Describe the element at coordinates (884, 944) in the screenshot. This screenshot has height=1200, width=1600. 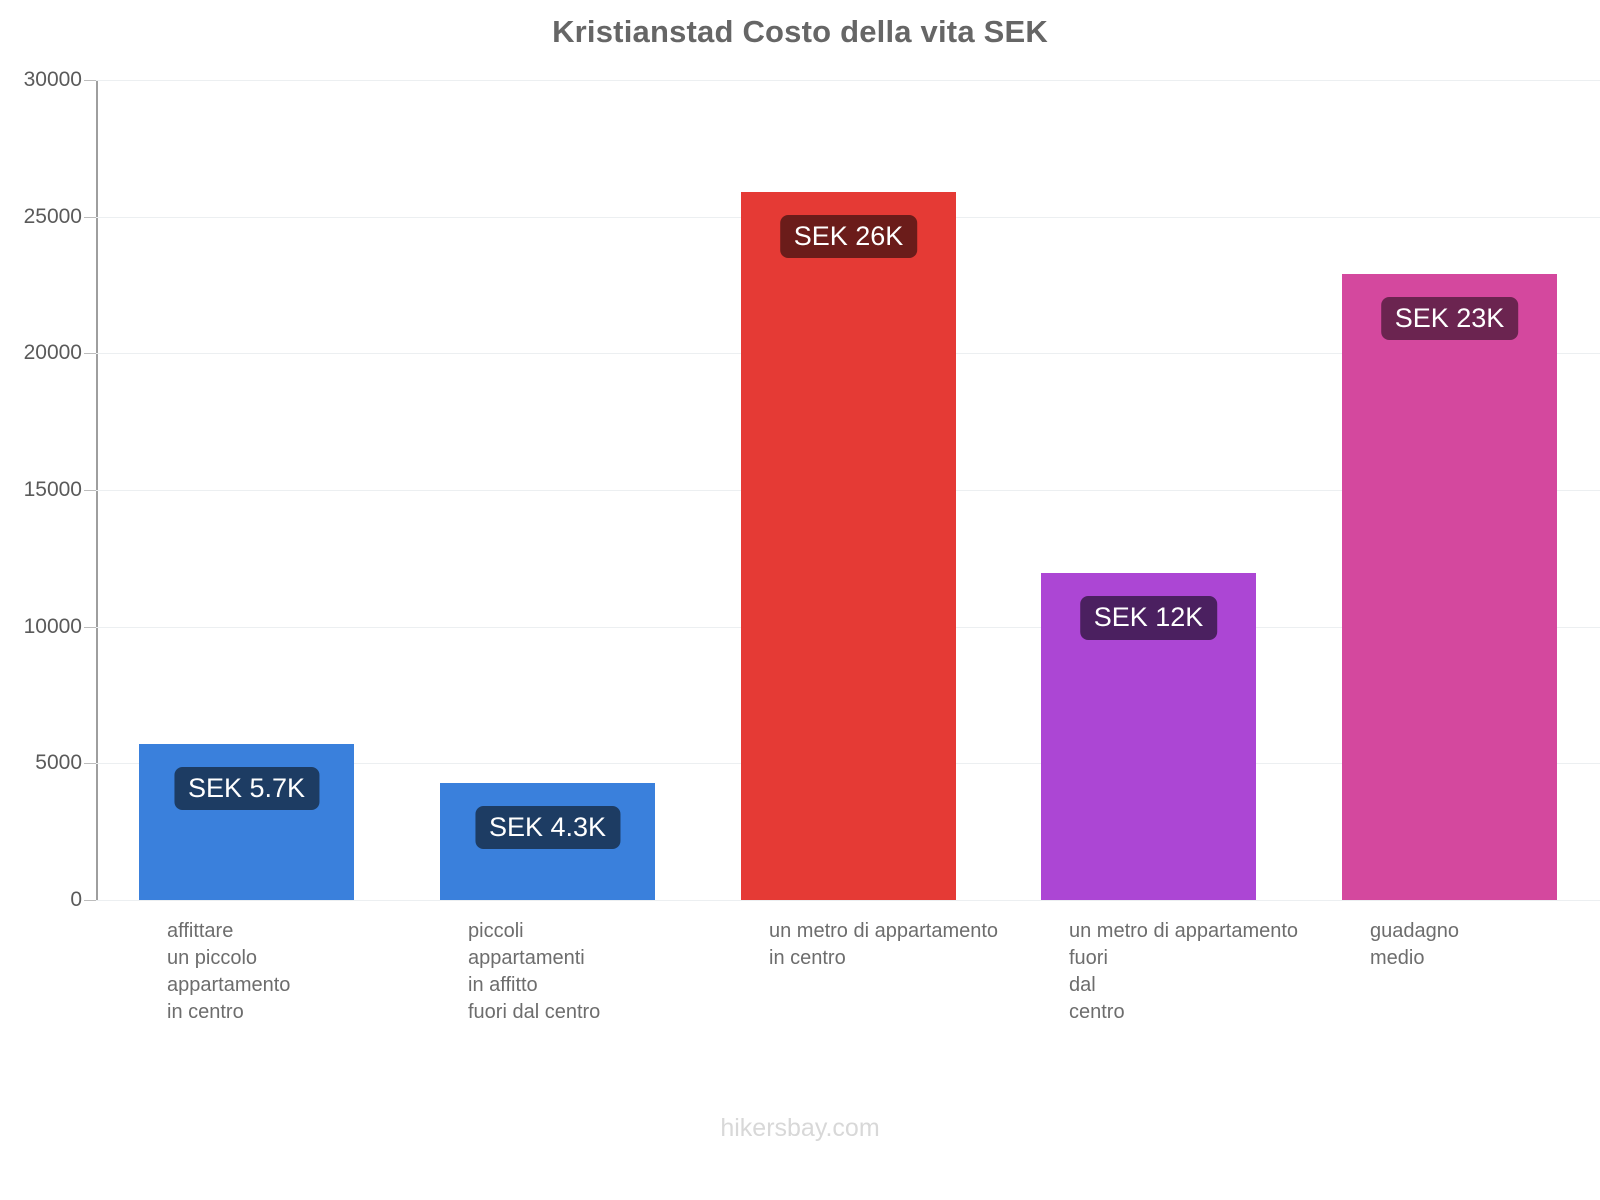
I see `x-axis-category-label: un metro di appartamento in centro` at that location.